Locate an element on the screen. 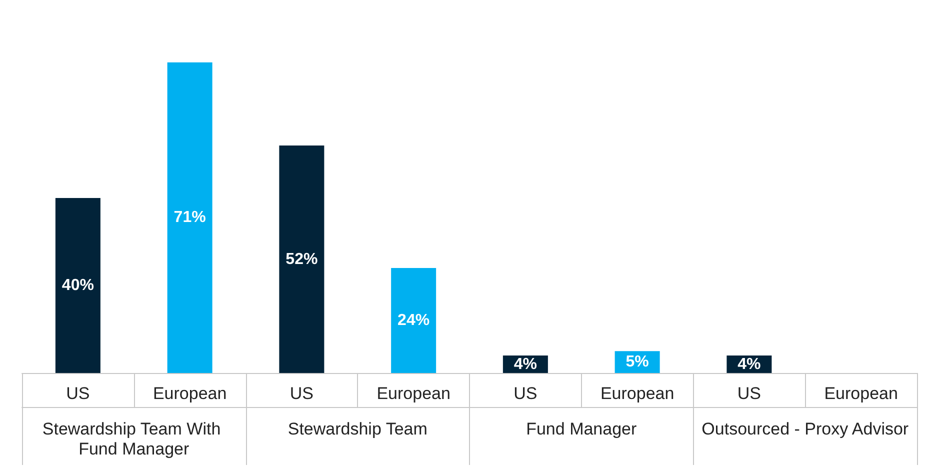 The width and height of the screenshot is (940, 475). x-tick-label: Stewardship Team is located at coordinates (358, 429).